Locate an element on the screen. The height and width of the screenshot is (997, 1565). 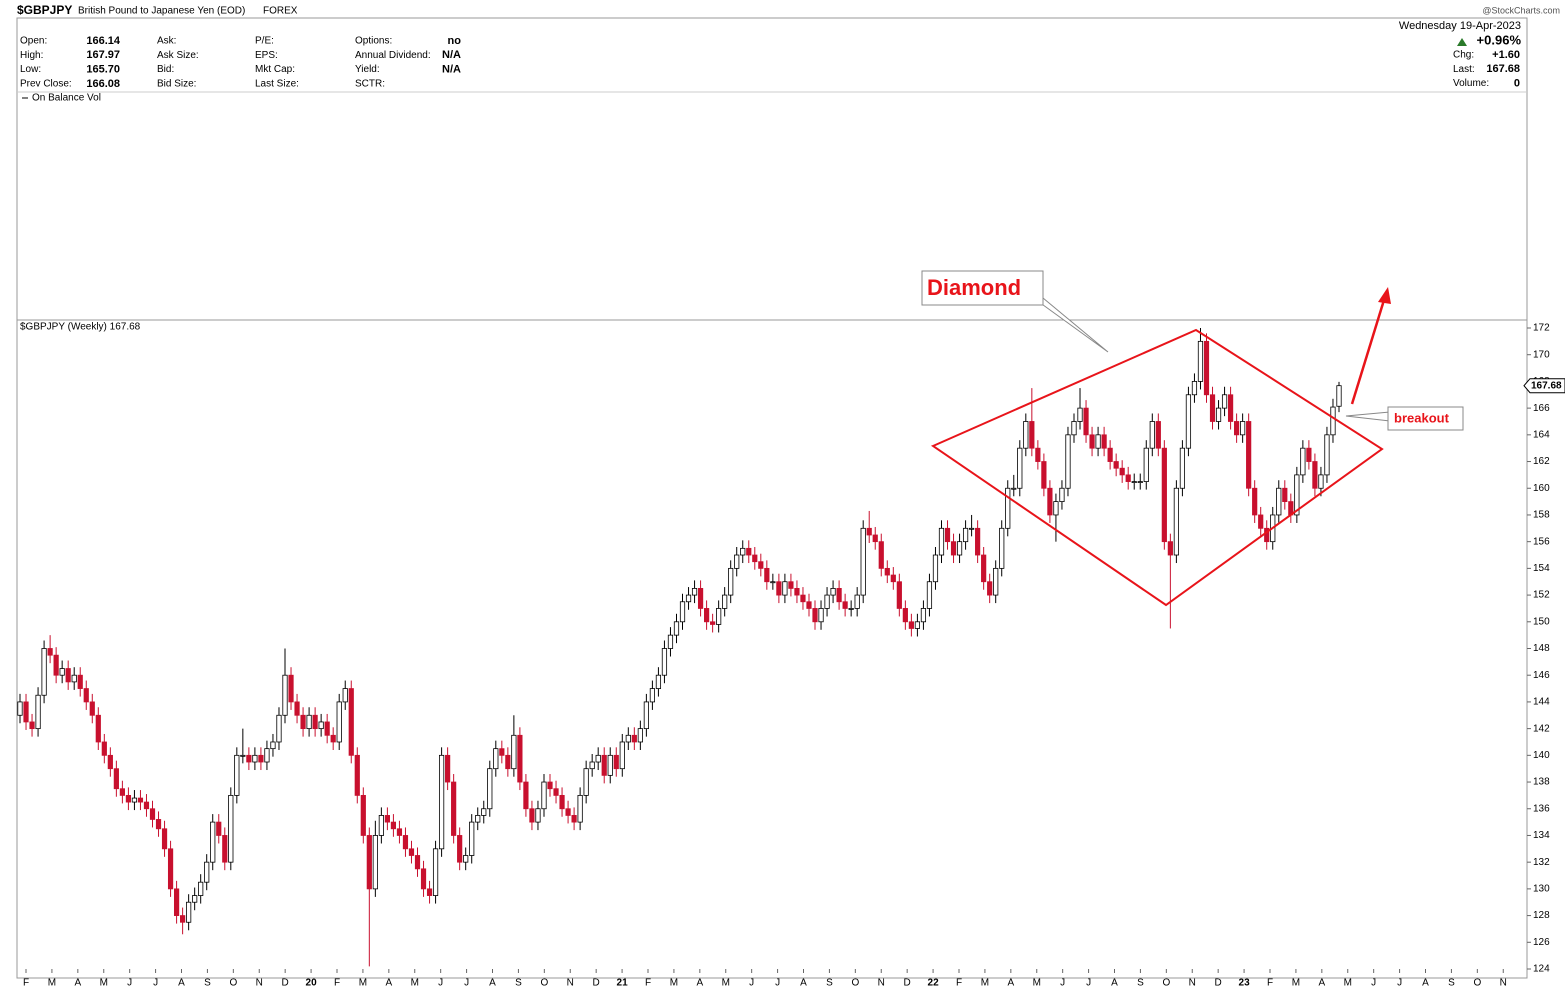
up-arrow is located at coordinates (1462, 42).